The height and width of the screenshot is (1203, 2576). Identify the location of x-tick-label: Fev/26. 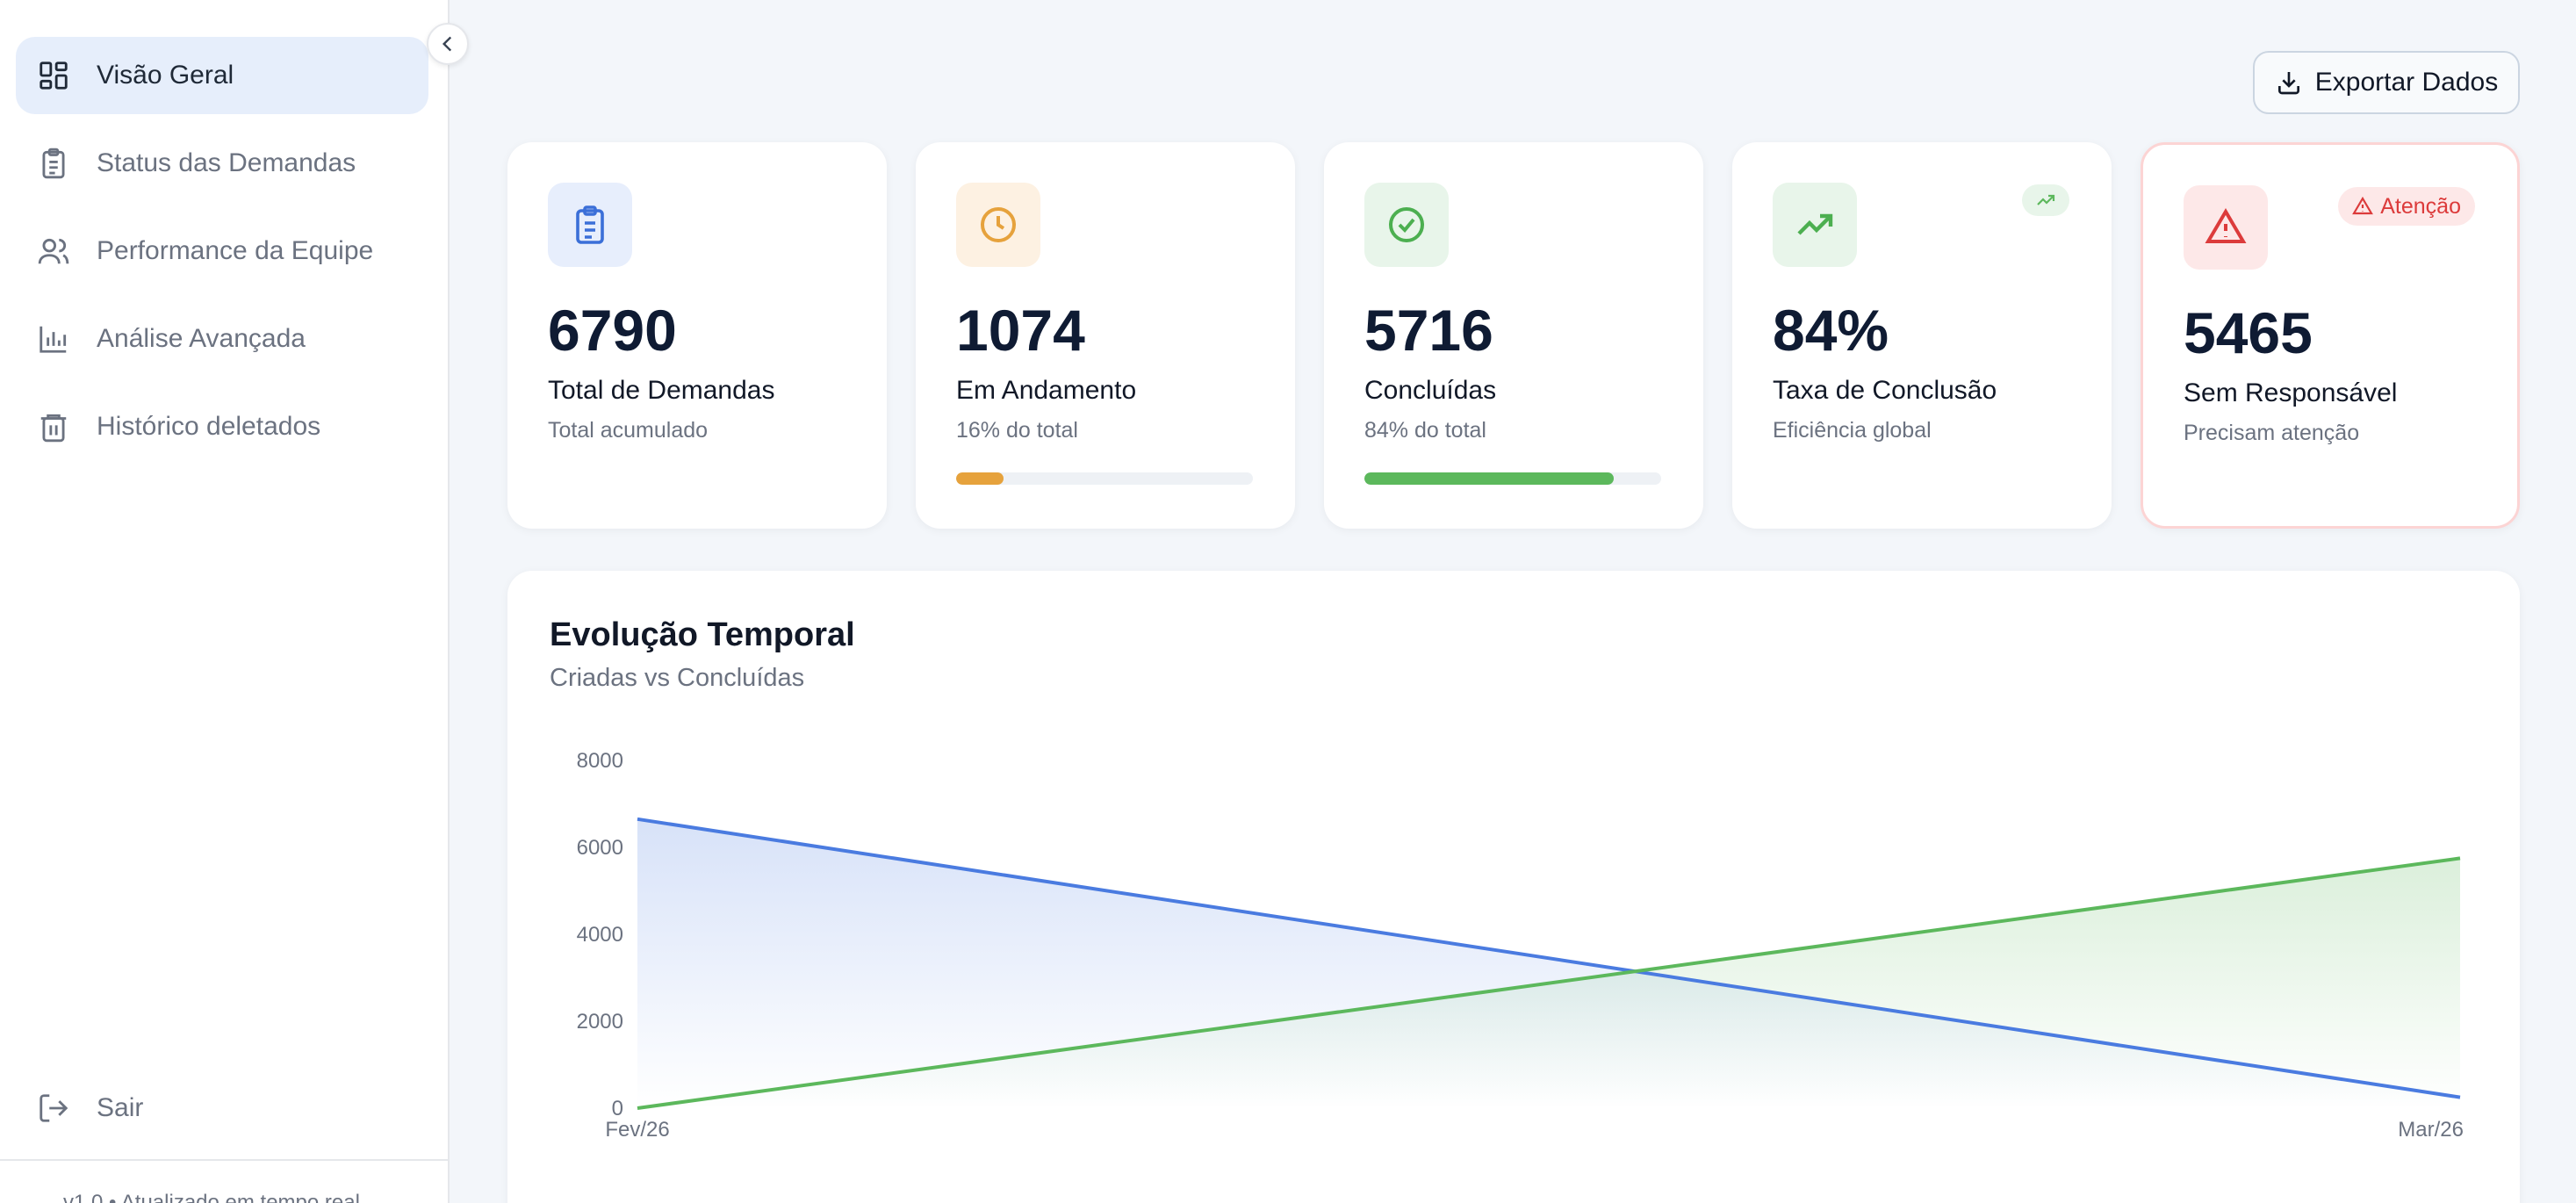
(637, 1130).